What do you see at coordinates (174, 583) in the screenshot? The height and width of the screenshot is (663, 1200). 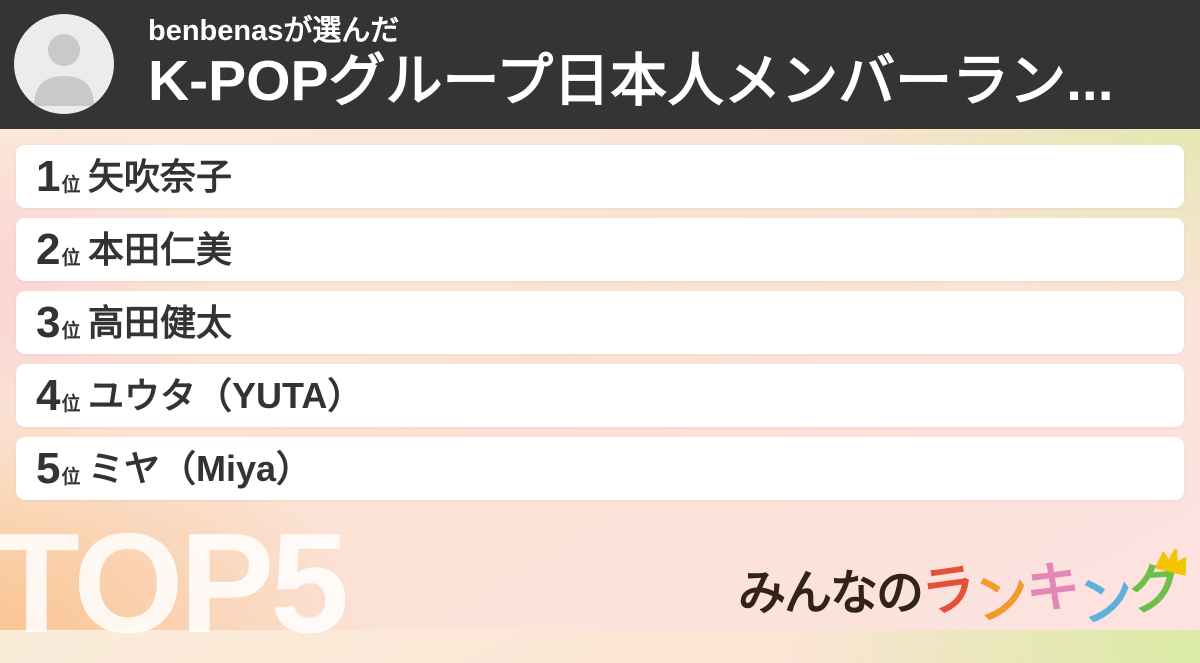 I see `top5-watermark: TOP5` at bounding box center [174, 583].